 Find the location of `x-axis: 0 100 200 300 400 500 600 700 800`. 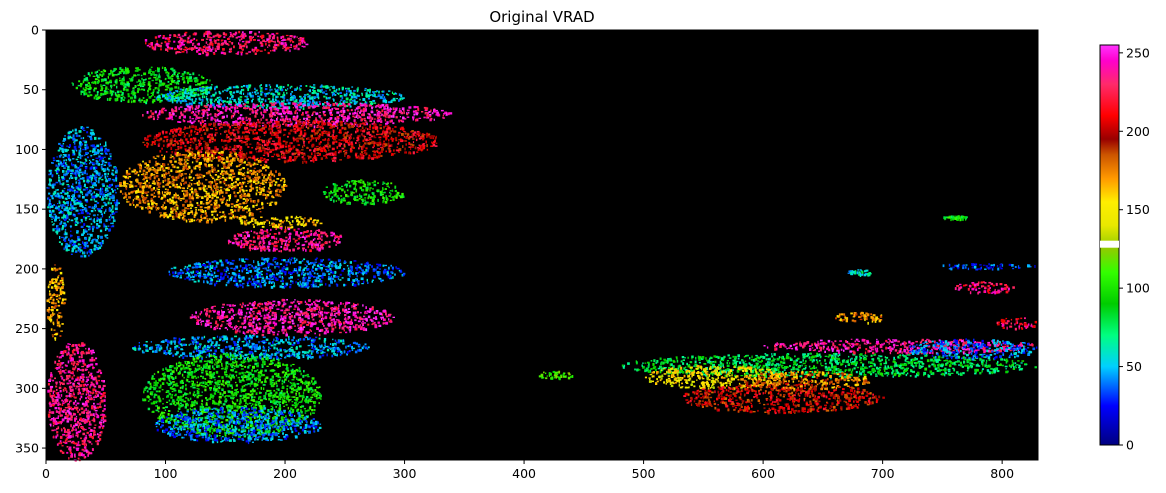

x-axis: 0 100 200 300 400 500 600 700 800 is located at coordinates (528, 470).